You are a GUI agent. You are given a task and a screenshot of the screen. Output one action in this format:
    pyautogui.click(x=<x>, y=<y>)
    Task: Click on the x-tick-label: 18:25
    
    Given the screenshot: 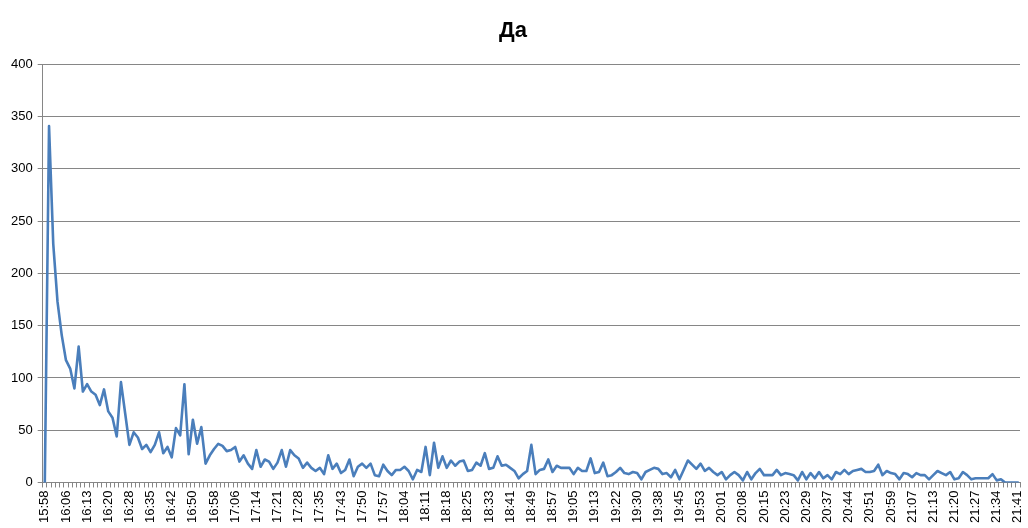 What is the action you would take?
    pyautogui.click(x=467, y=507)
    